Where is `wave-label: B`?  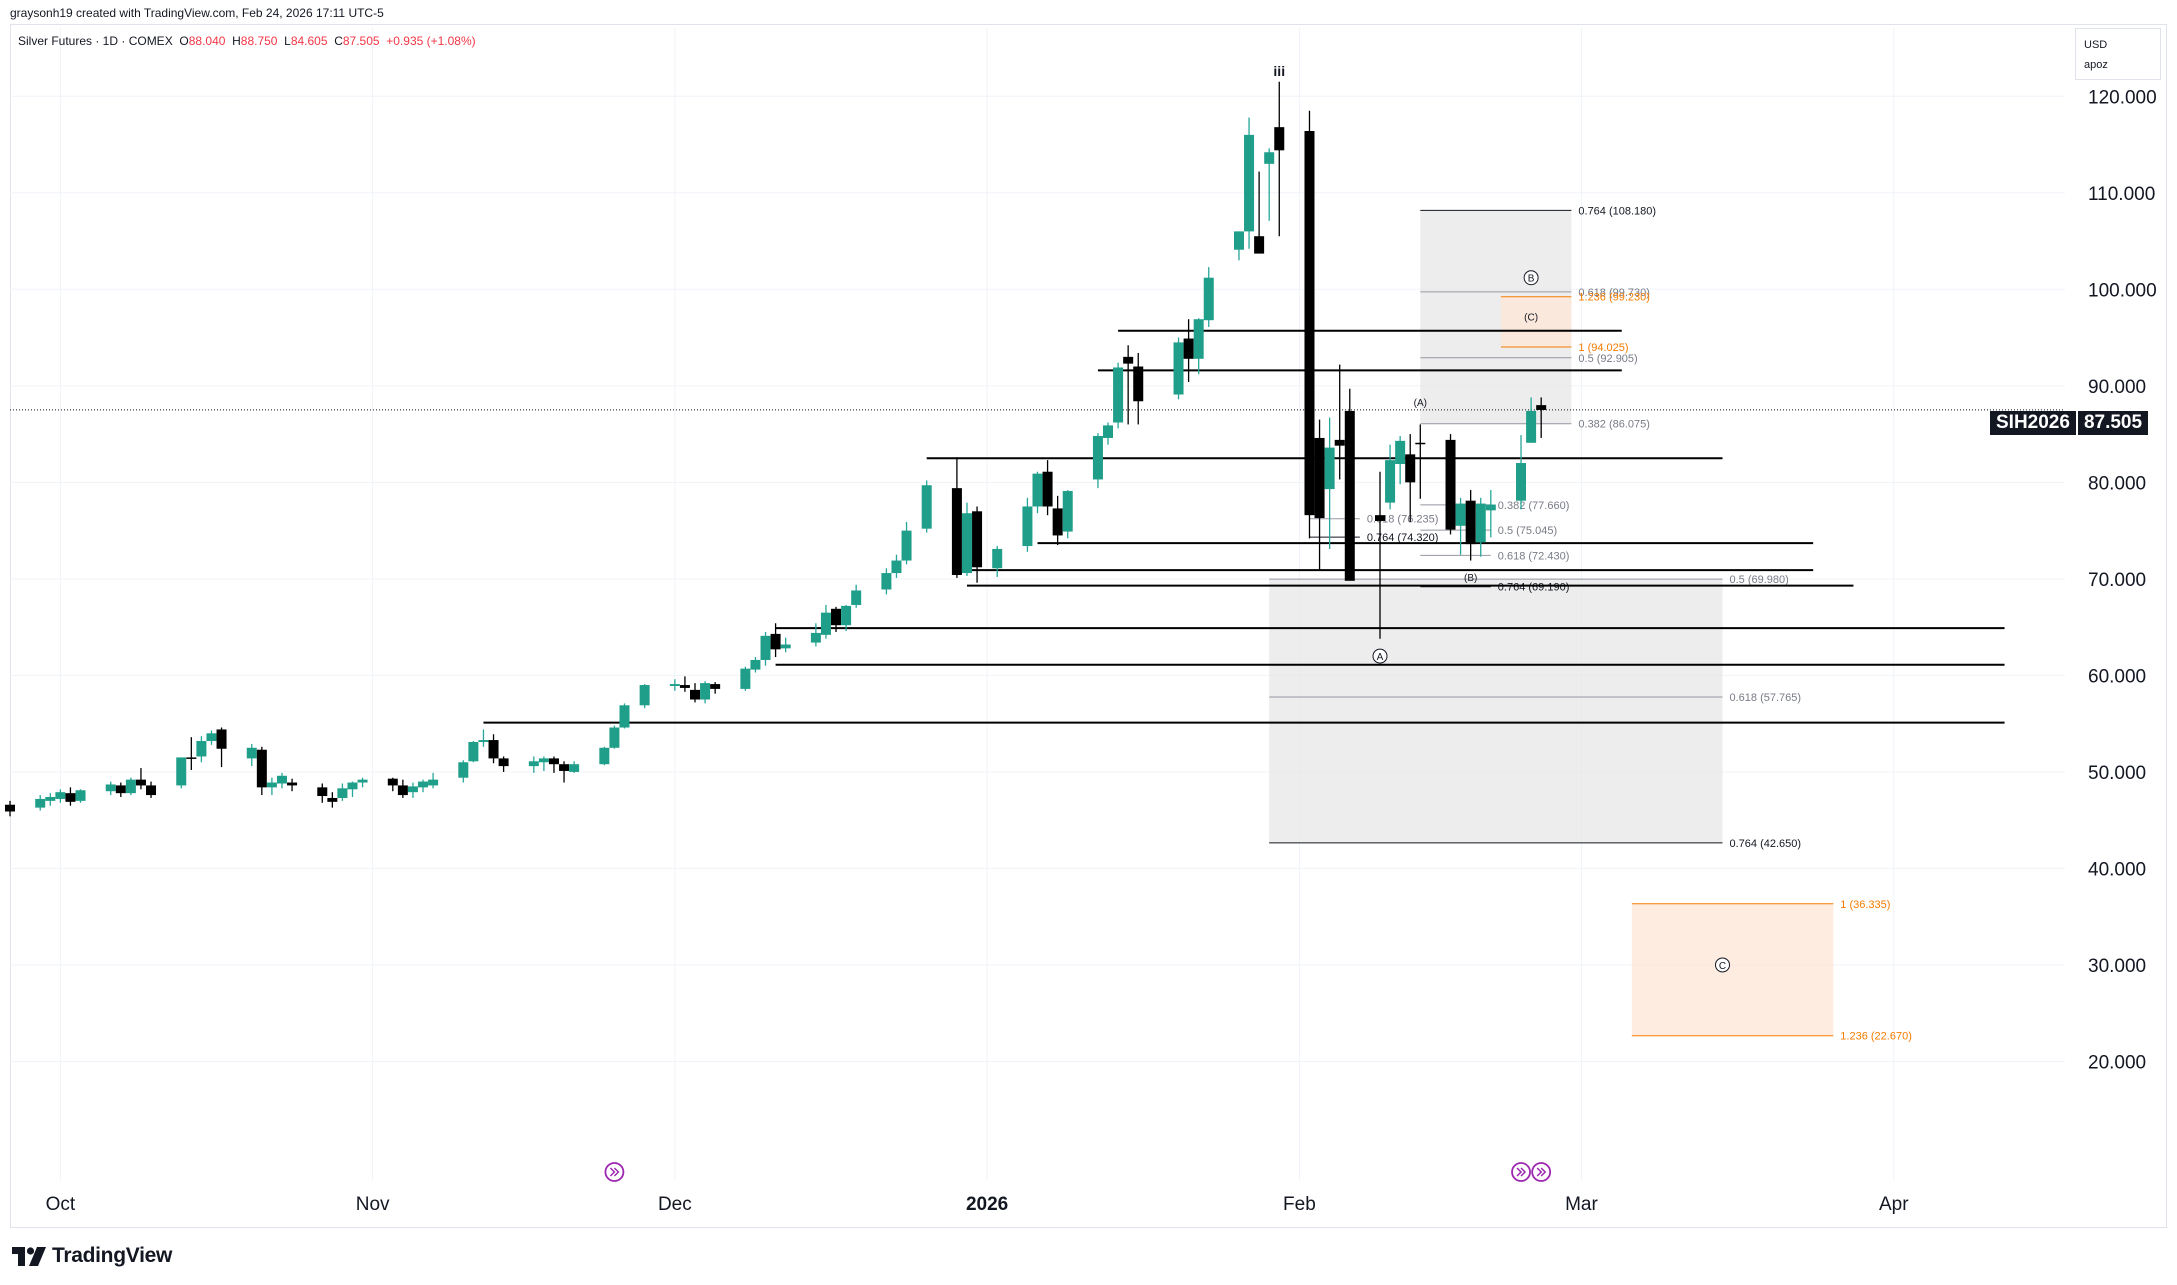
wave-label: B is located at coordinates (1531, 279).